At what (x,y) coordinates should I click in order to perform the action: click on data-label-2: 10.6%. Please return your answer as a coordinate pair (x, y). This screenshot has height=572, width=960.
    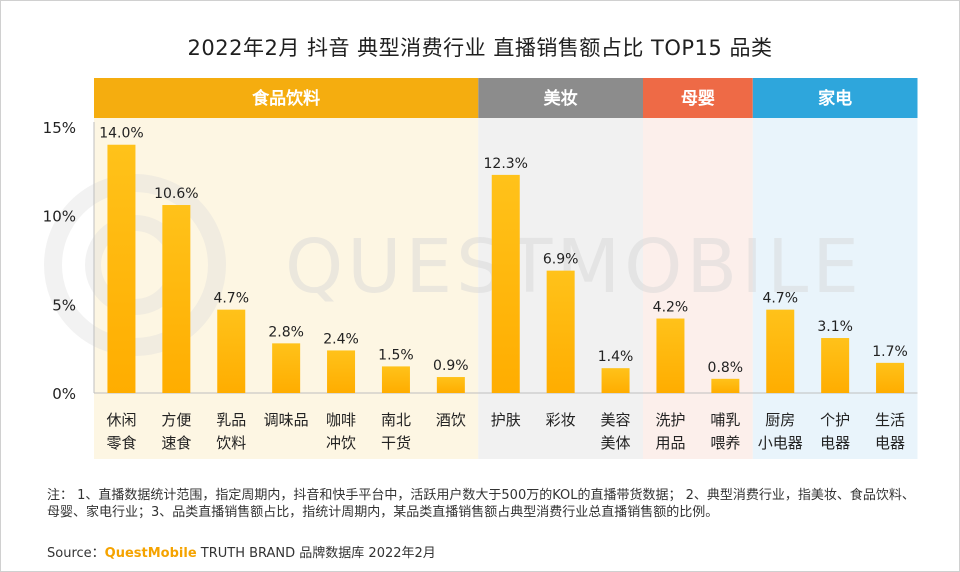
    Looking at the image, I should click on (176, 194).